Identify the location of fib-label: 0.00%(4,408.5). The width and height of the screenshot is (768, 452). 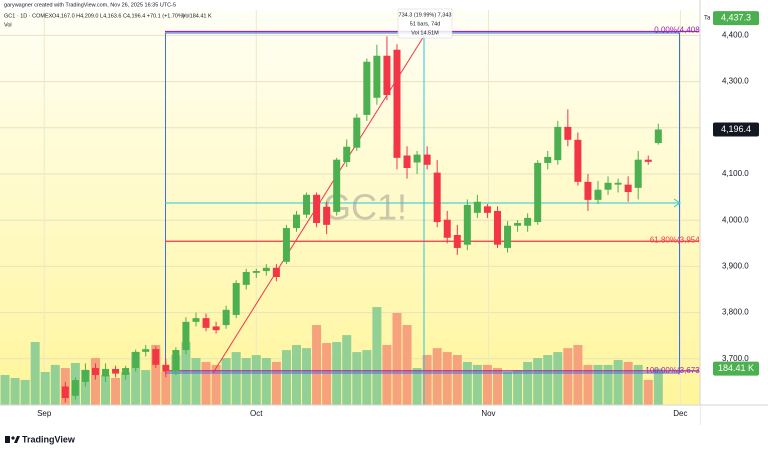
(681, 30).